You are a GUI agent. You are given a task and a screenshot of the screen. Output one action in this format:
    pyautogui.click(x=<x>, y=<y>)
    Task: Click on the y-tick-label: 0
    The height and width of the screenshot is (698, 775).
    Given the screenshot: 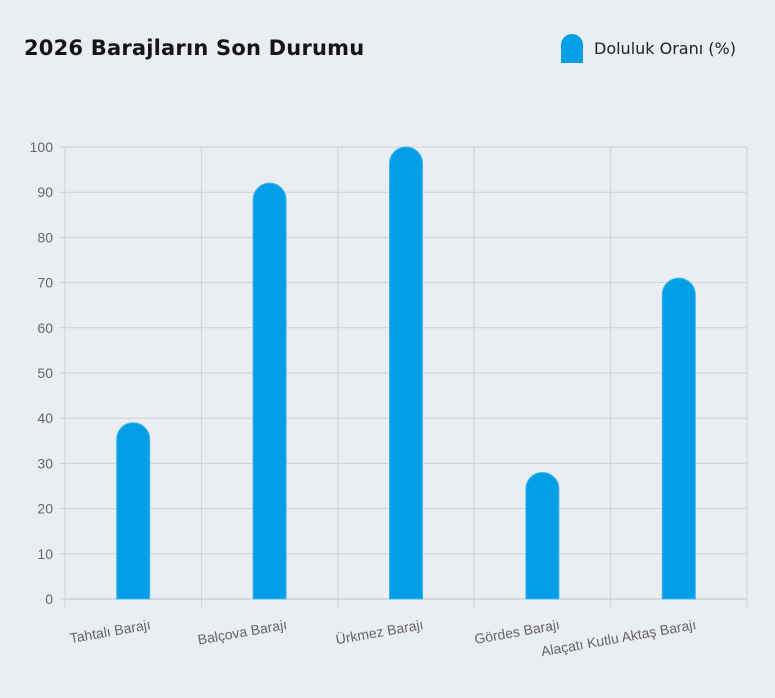 What is the action you would take?
    pyautogui.click(x=49, y=599)
    